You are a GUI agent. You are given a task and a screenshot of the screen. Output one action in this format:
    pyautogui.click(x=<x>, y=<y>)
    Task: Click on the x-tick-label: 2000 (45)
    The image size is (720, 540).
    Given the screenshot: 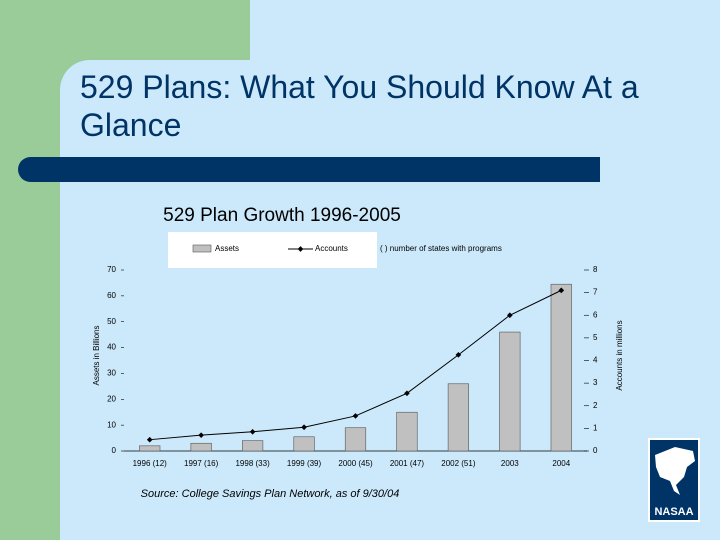 What is the action you would take?
    pyautogui.click(x=355, y=463)
    